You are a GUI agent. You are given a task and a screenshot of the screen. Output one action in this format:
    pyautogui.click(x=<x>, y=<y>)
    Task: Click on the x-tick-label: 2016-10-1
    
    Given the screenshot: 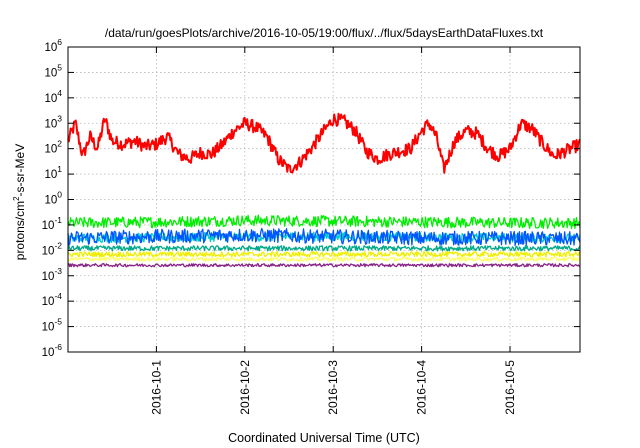 What is the action you would take?
    pyautogui.click(x=156, y=387)
    